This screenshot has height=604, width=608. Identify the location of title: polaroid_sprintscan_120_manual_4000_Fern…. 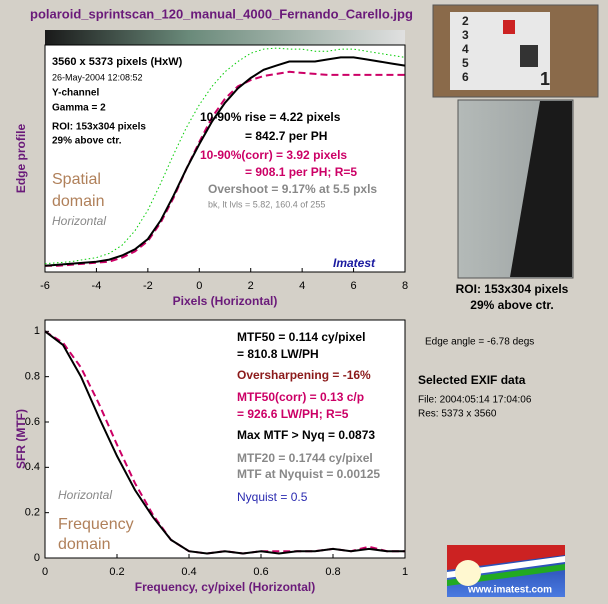
(221, 13).